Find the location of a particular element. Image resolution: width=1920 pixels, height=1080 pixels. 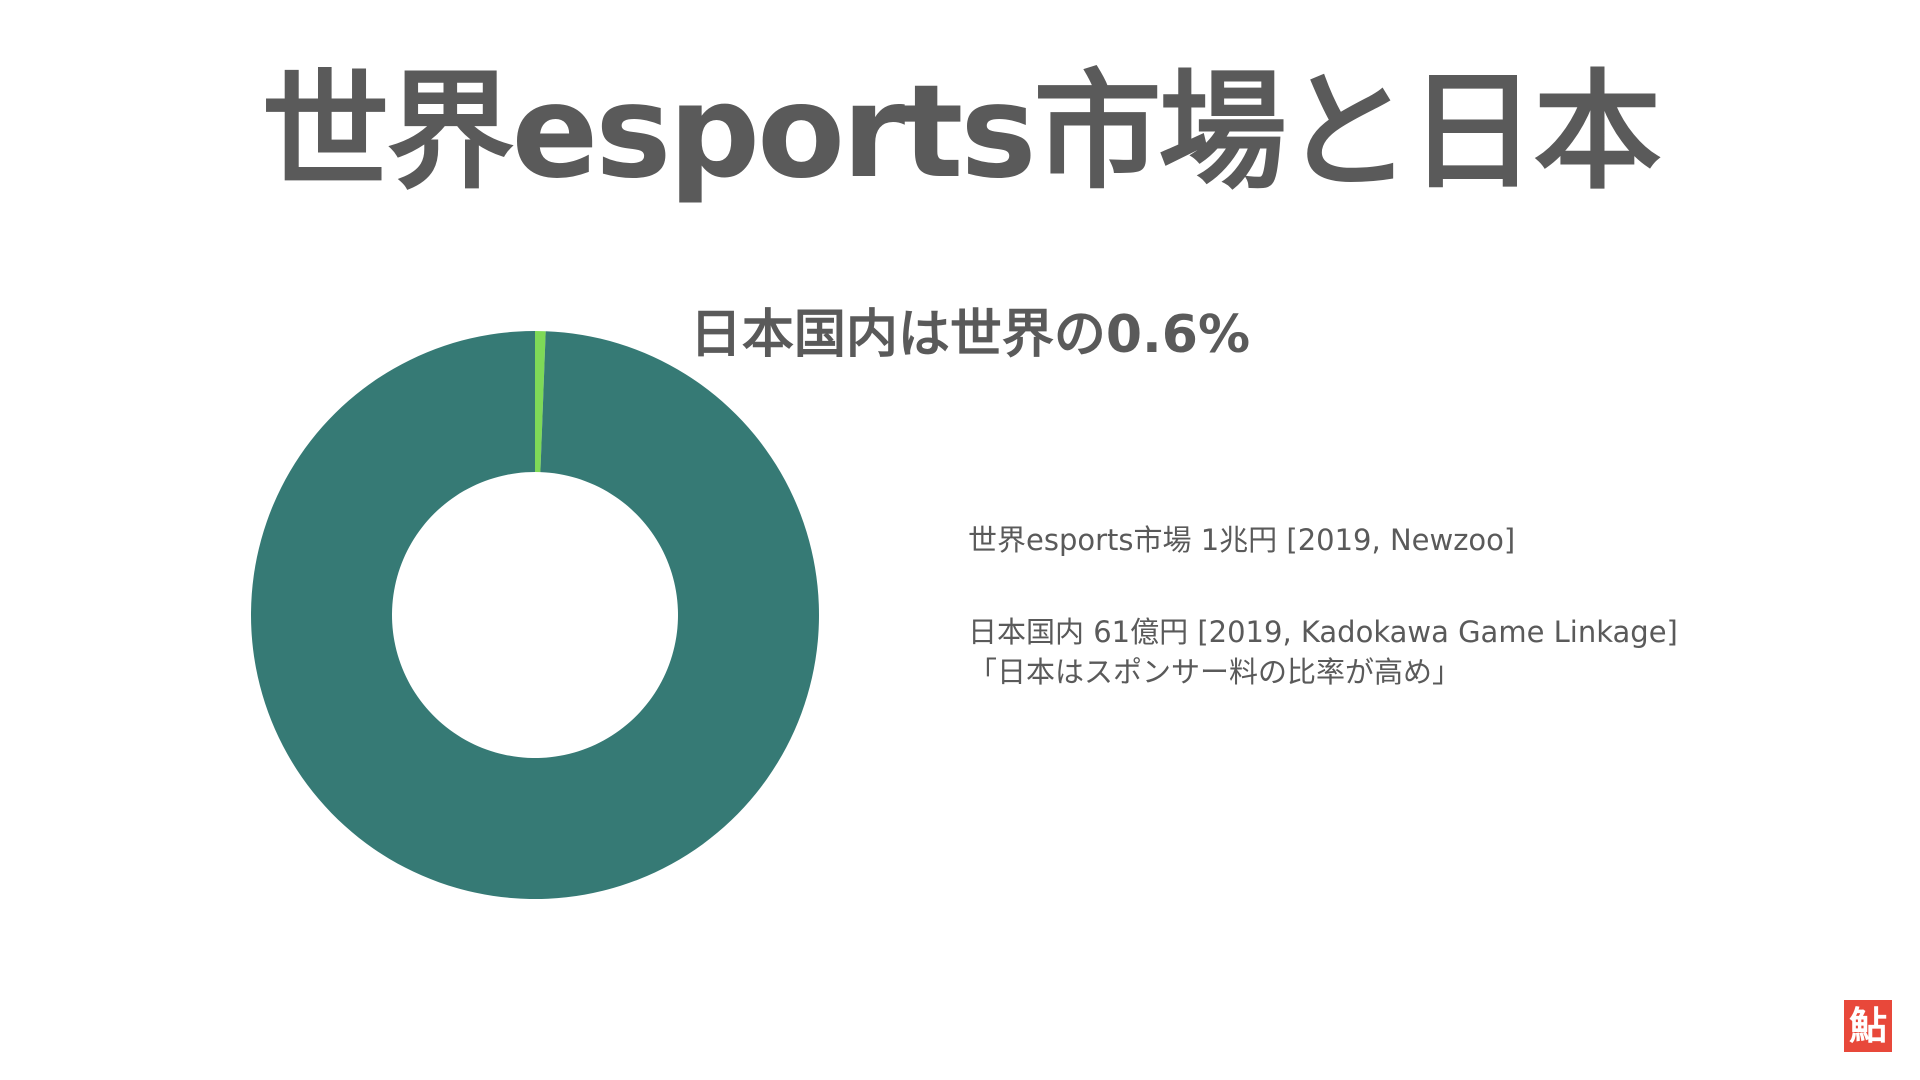

japan-comment-note: 「日本はスポンサー料の比率が高め」 is located at coordinates (1215, 672).